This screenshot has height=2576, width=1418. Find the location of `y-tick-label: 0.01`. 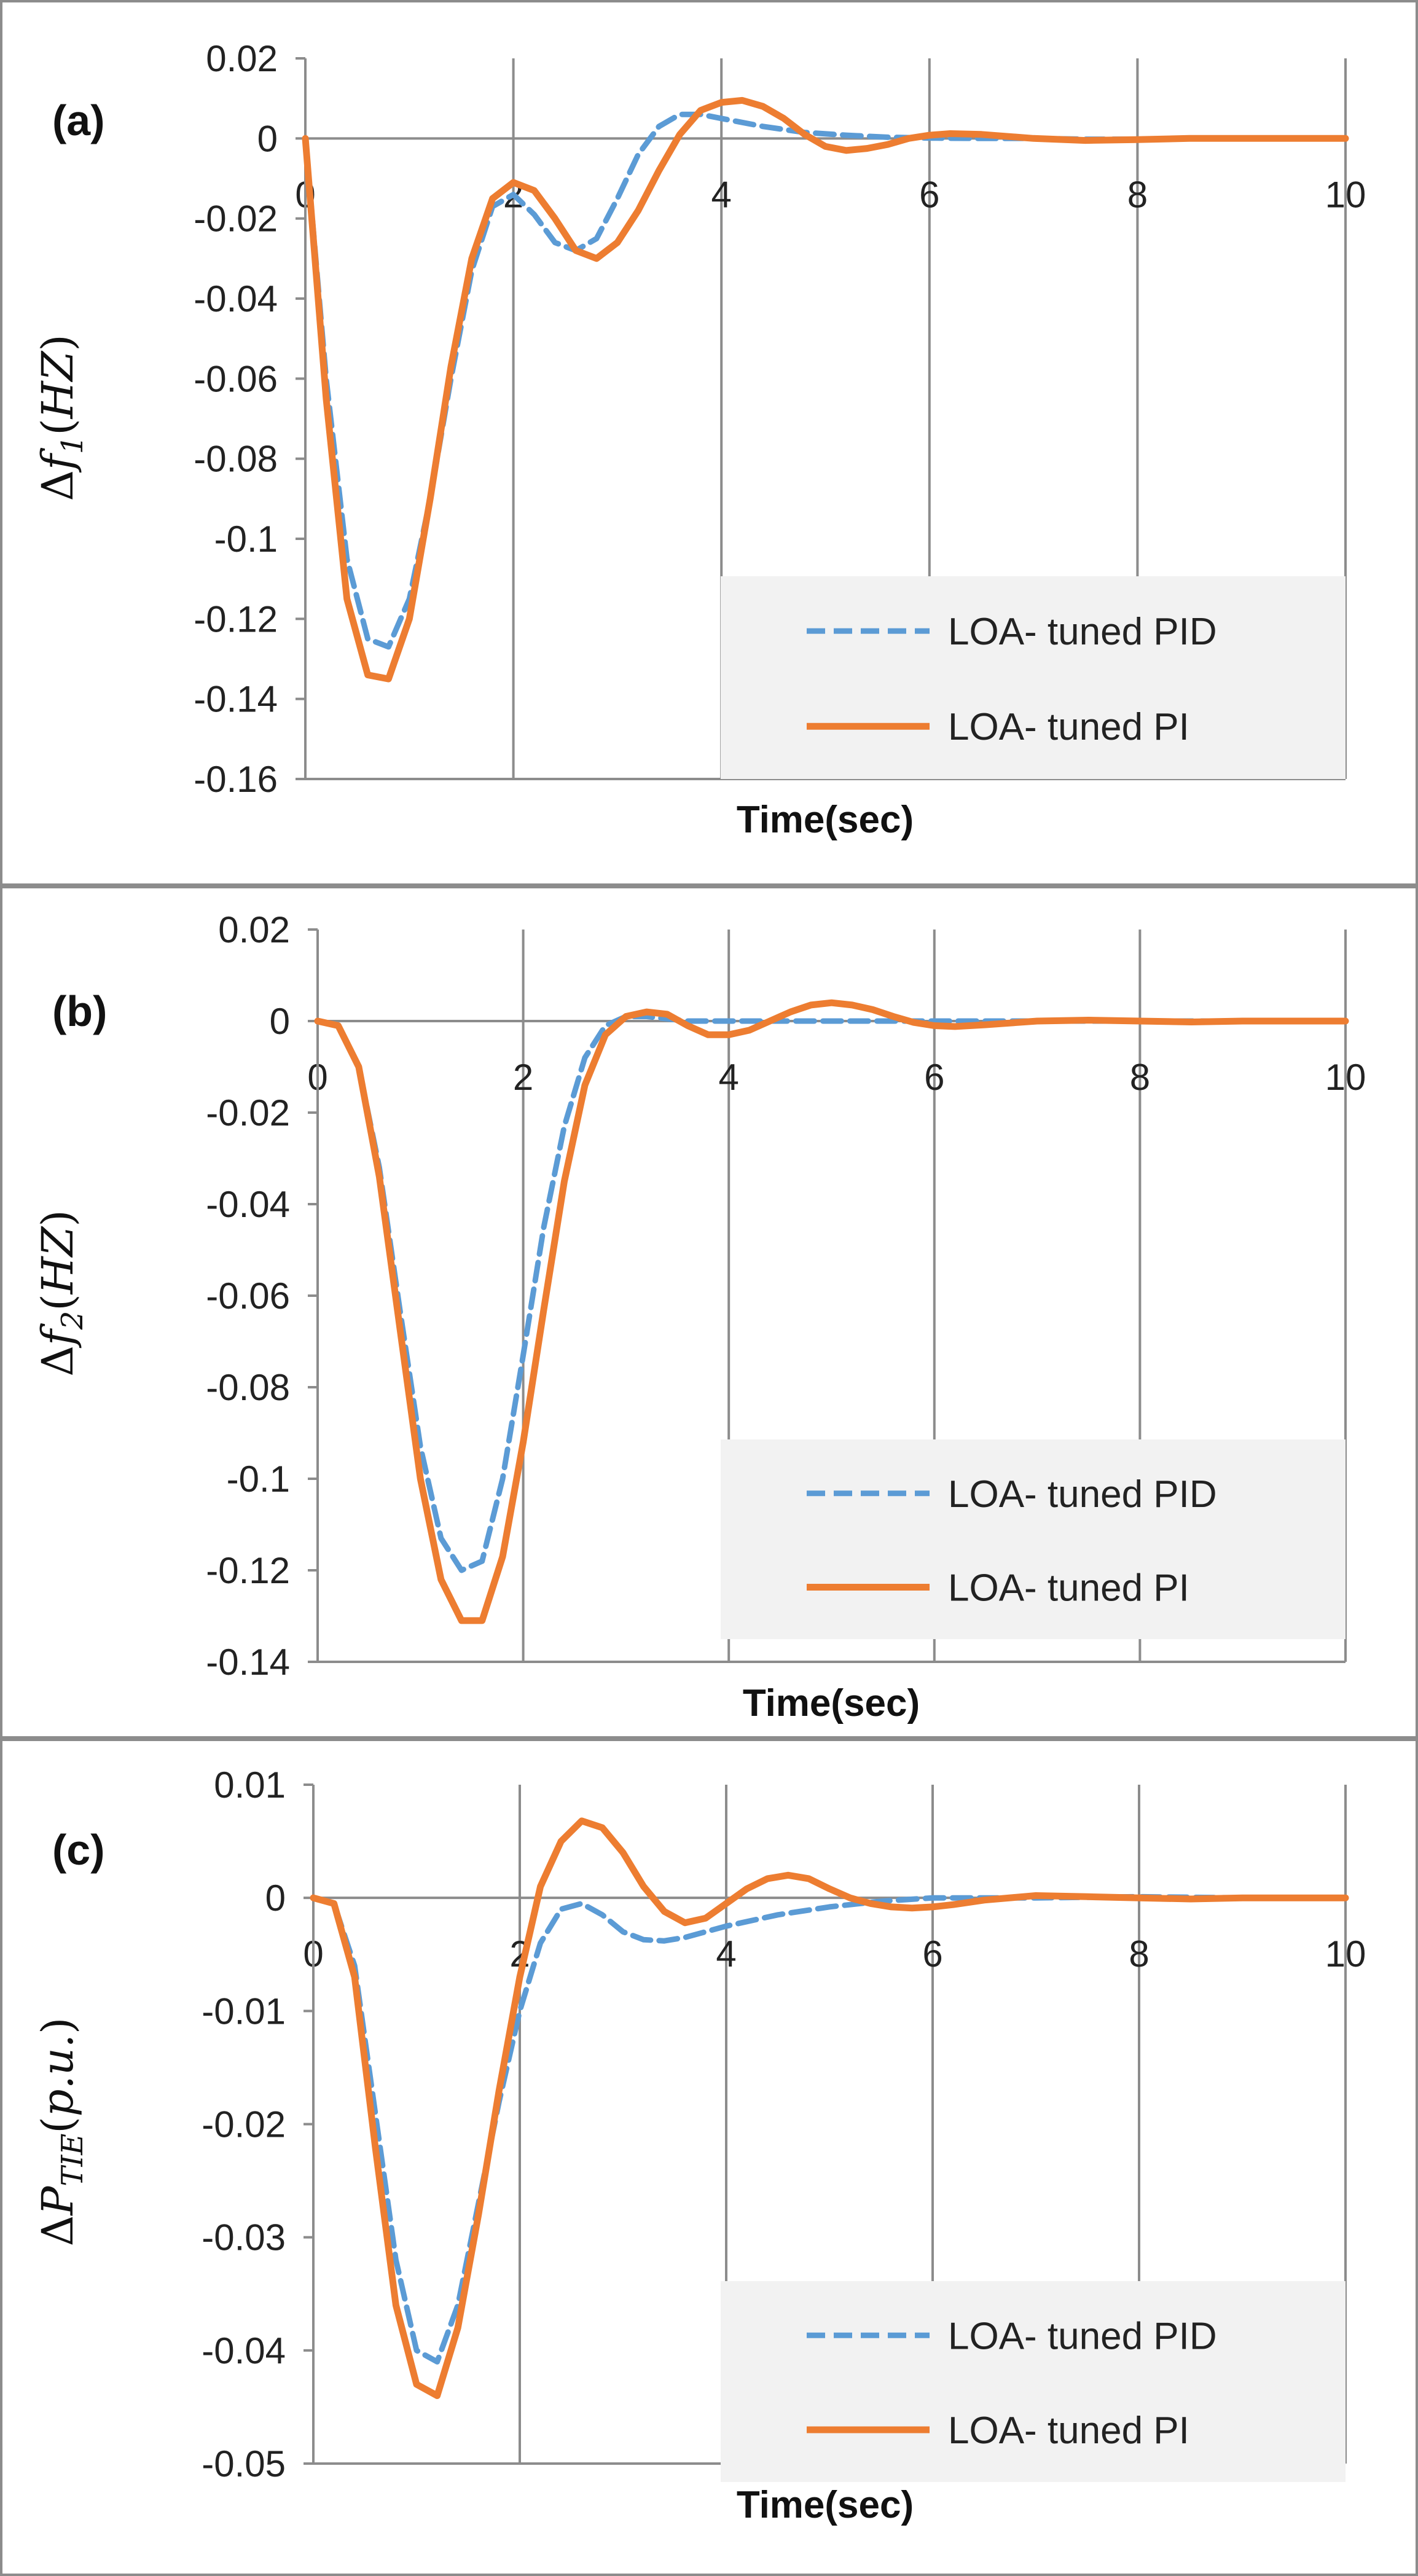

y-tick-label: 0.01 is located at coordinates (250, 1785).